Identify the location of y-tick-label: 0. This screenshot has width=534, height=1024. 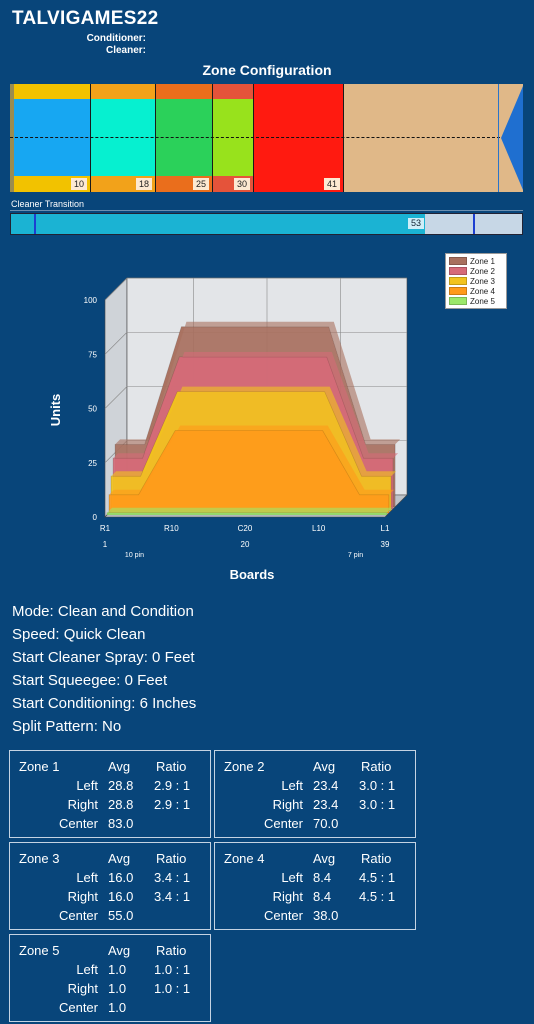
(95, 517).